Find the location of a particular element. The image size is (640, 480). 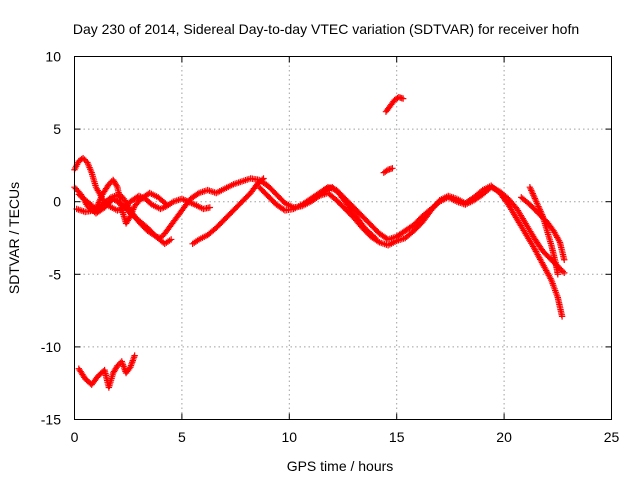

x-tick-label: 5 is located at coordinates (182, 437).